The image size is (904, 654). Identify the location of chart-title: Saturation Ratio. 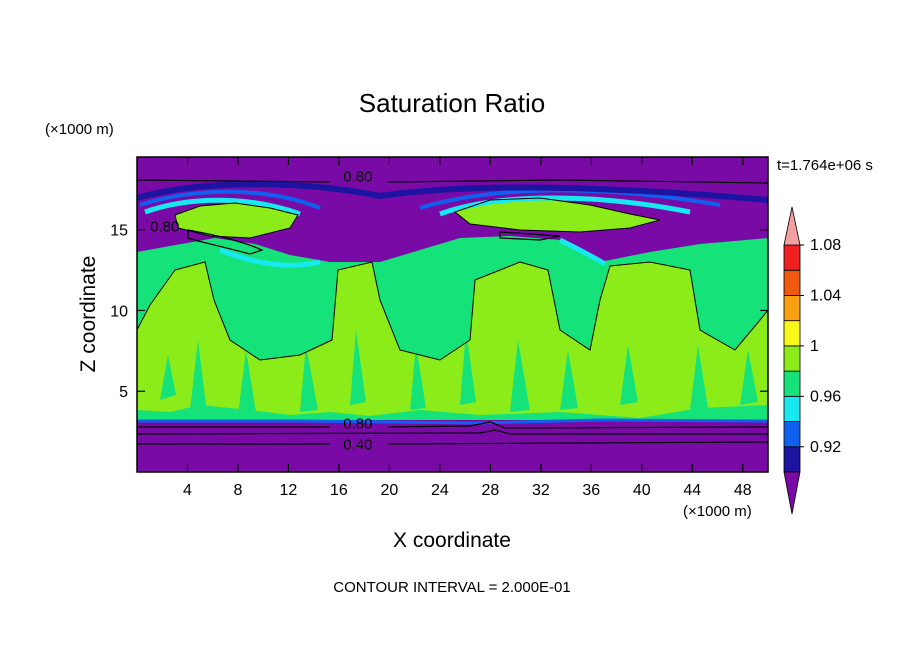
(452, 103).